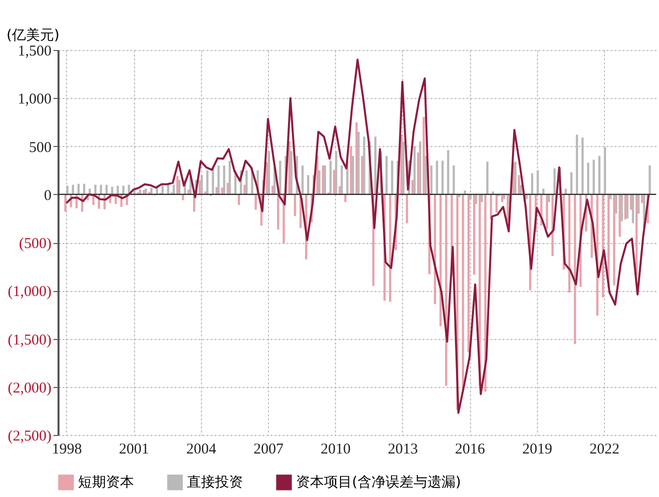  Describe the element at coordinates (30, 436) in the screenshot. I see `y-tick-label: (2,500)` at that location.